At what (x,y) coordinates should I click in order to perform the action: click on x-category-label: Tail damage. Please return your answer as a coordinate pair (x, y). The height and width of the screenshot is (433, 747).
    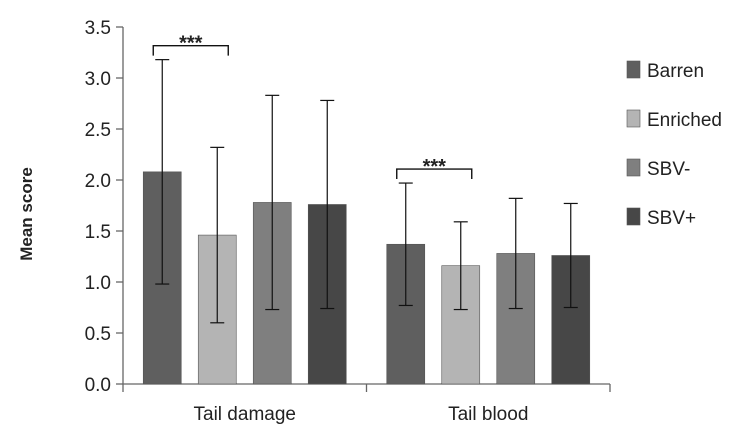
    Looking at the image, I should click on (245, 414).